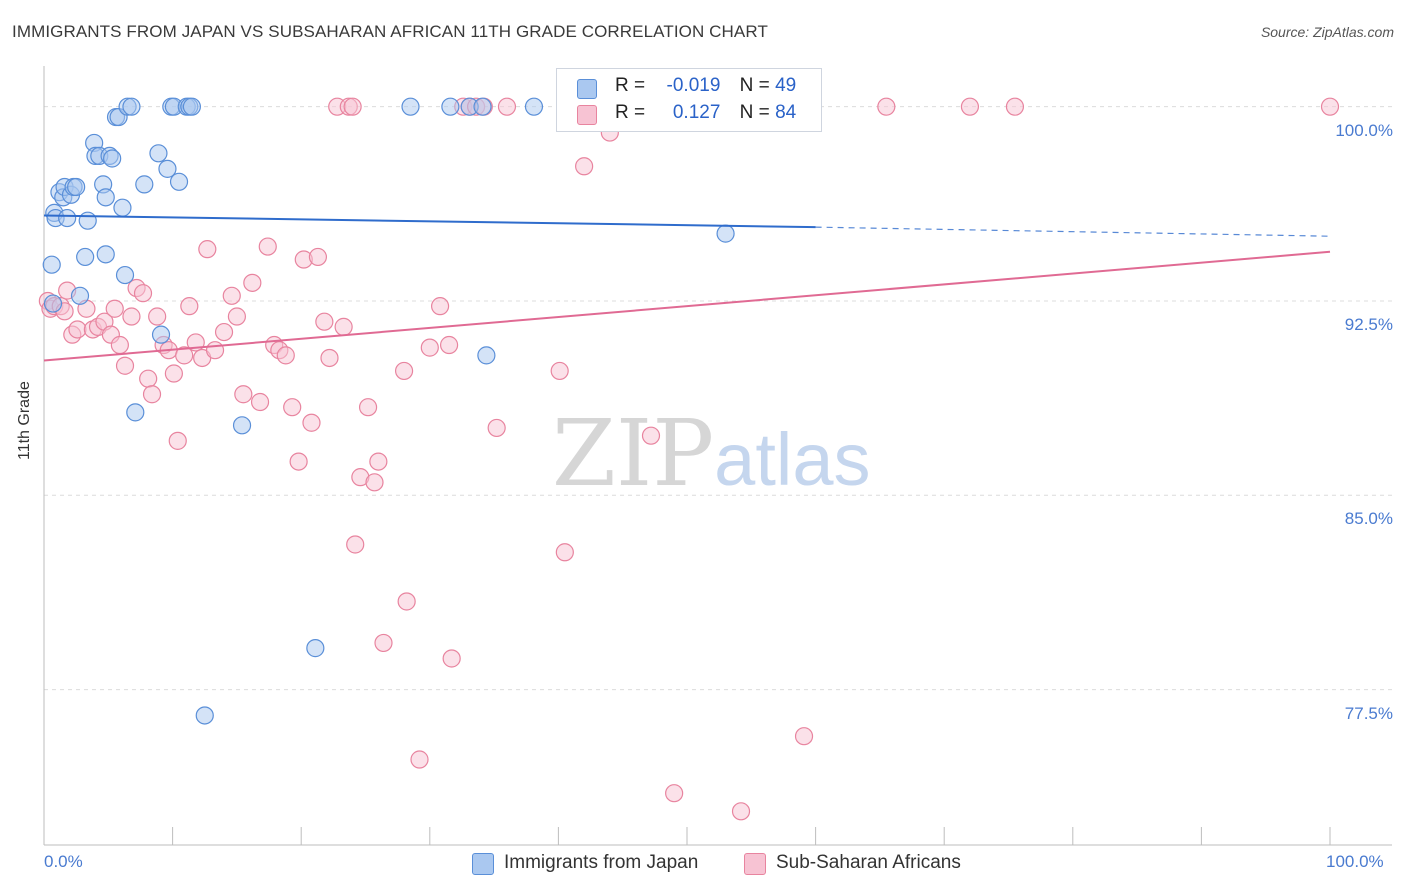  Describe the element at coordinates (792, 459) in the screenshot. I see `watermark-atlas: atlas` at that location.